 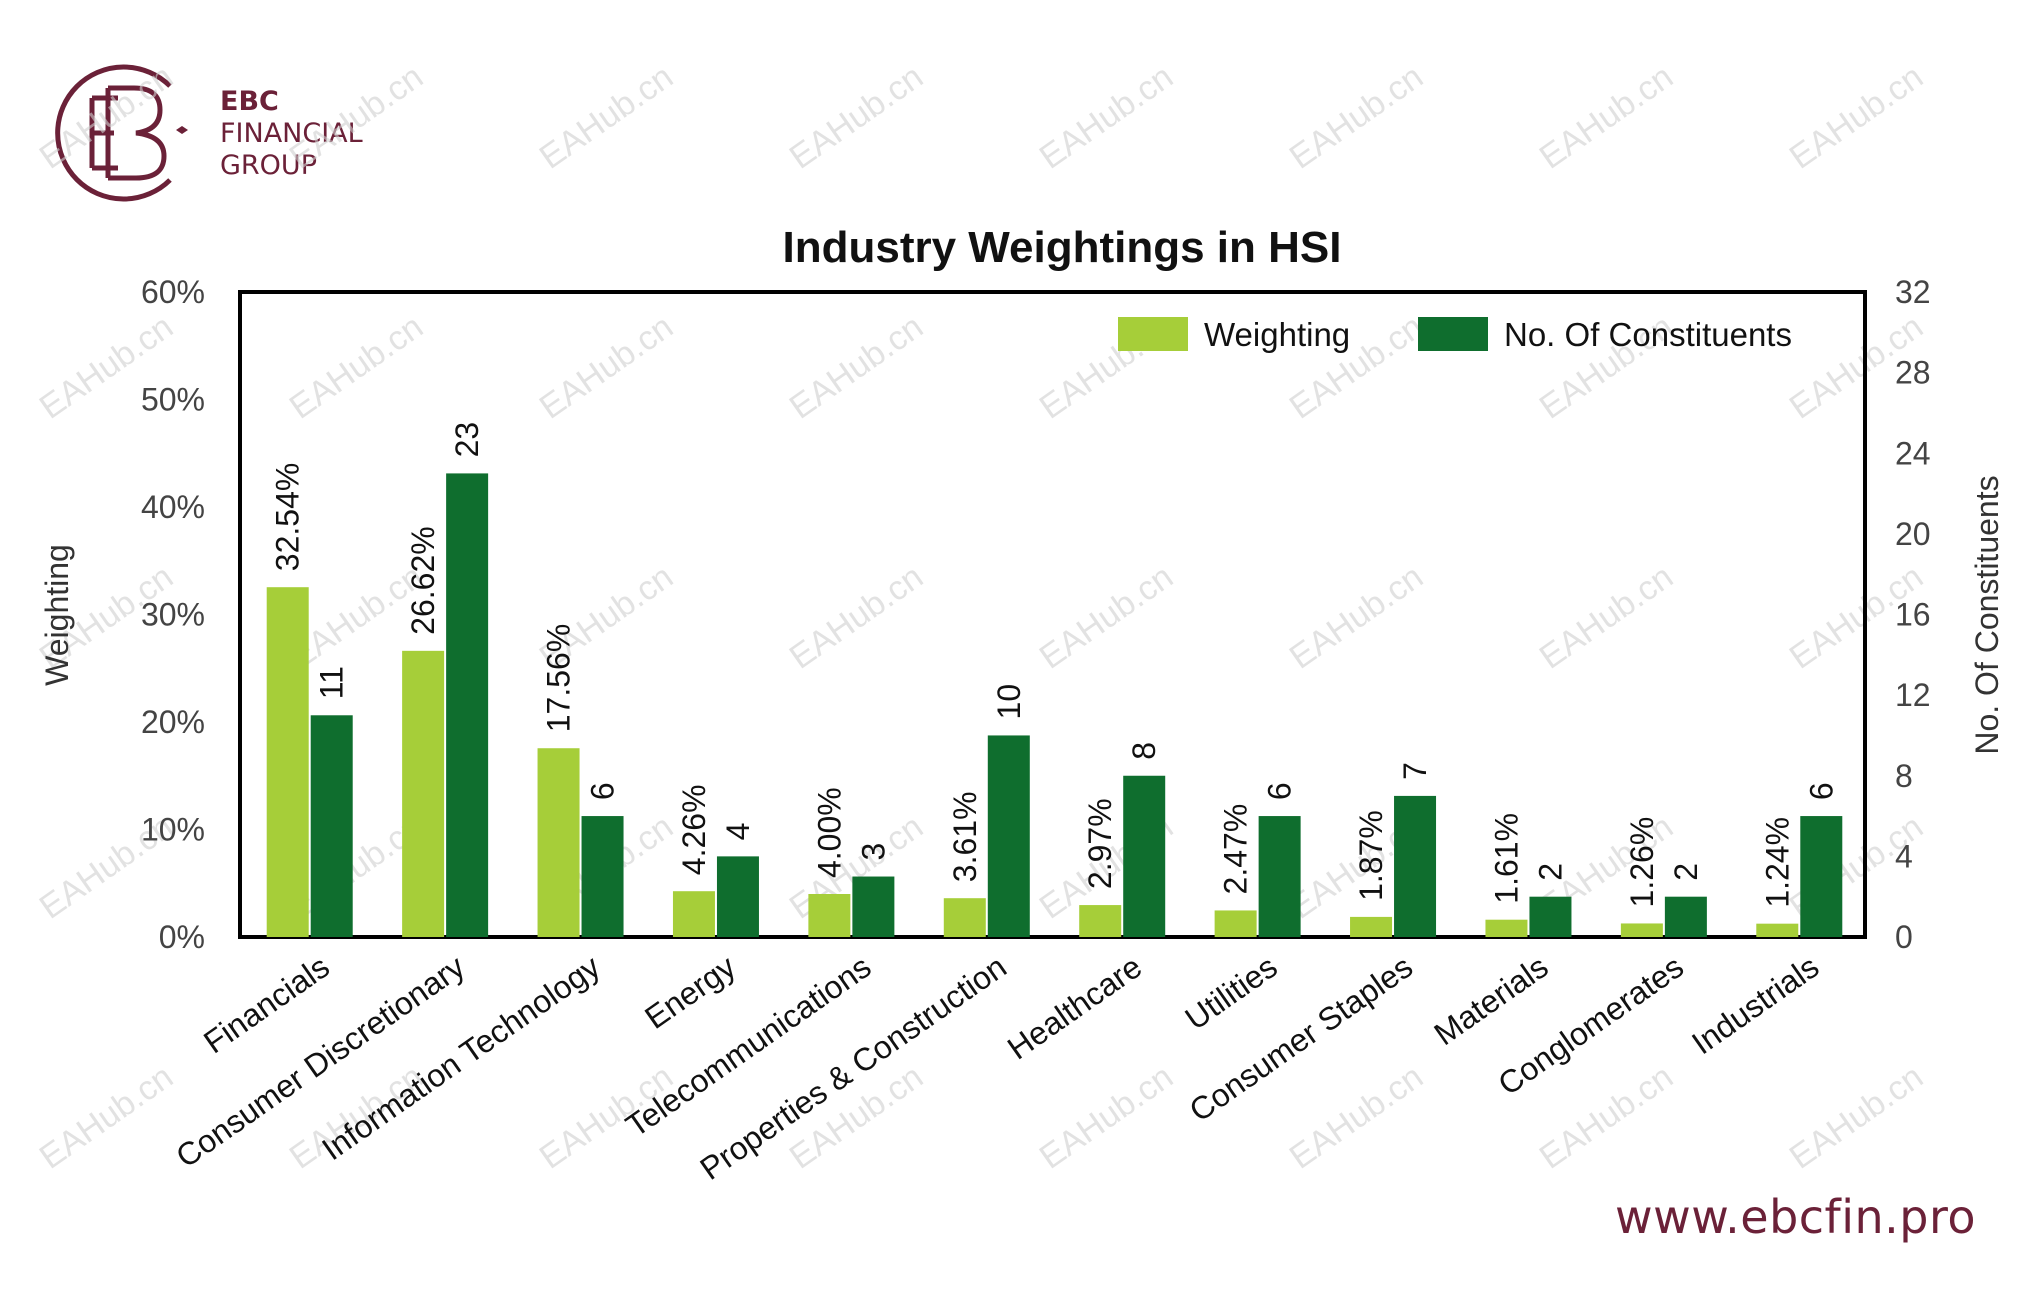 I want to click on y-tick-label: 40%, so click(x=173, y=507).